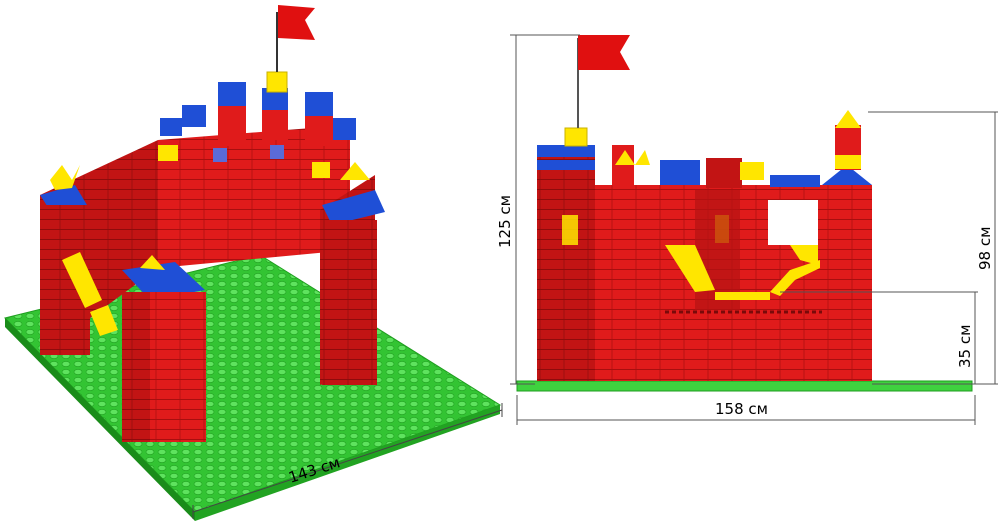 This screenshot has width=1000, height=521. I want to click on right-tower, so click(353, 207).